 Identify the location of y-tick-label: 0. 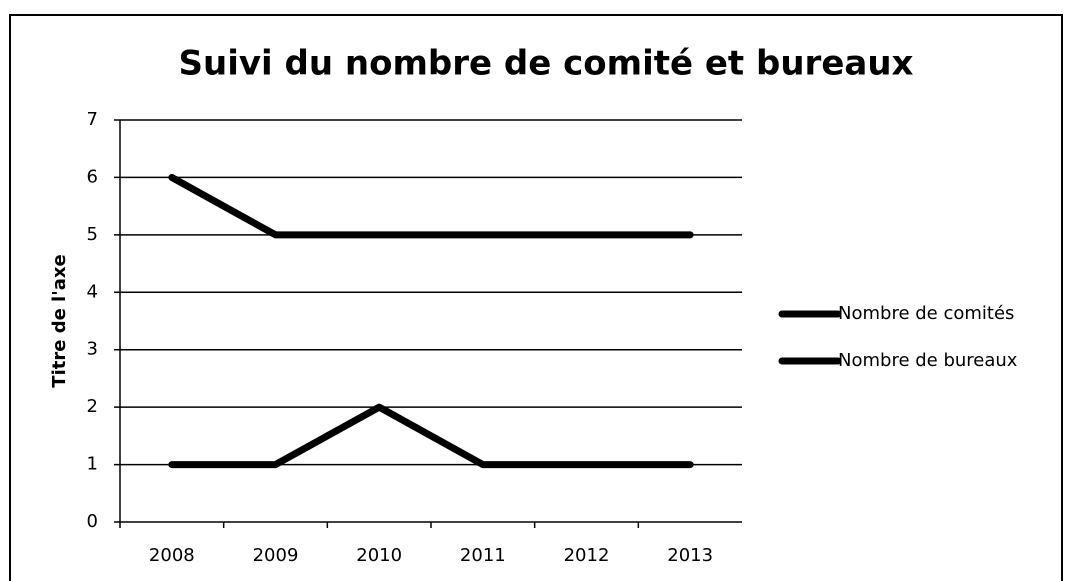
(92, 521).